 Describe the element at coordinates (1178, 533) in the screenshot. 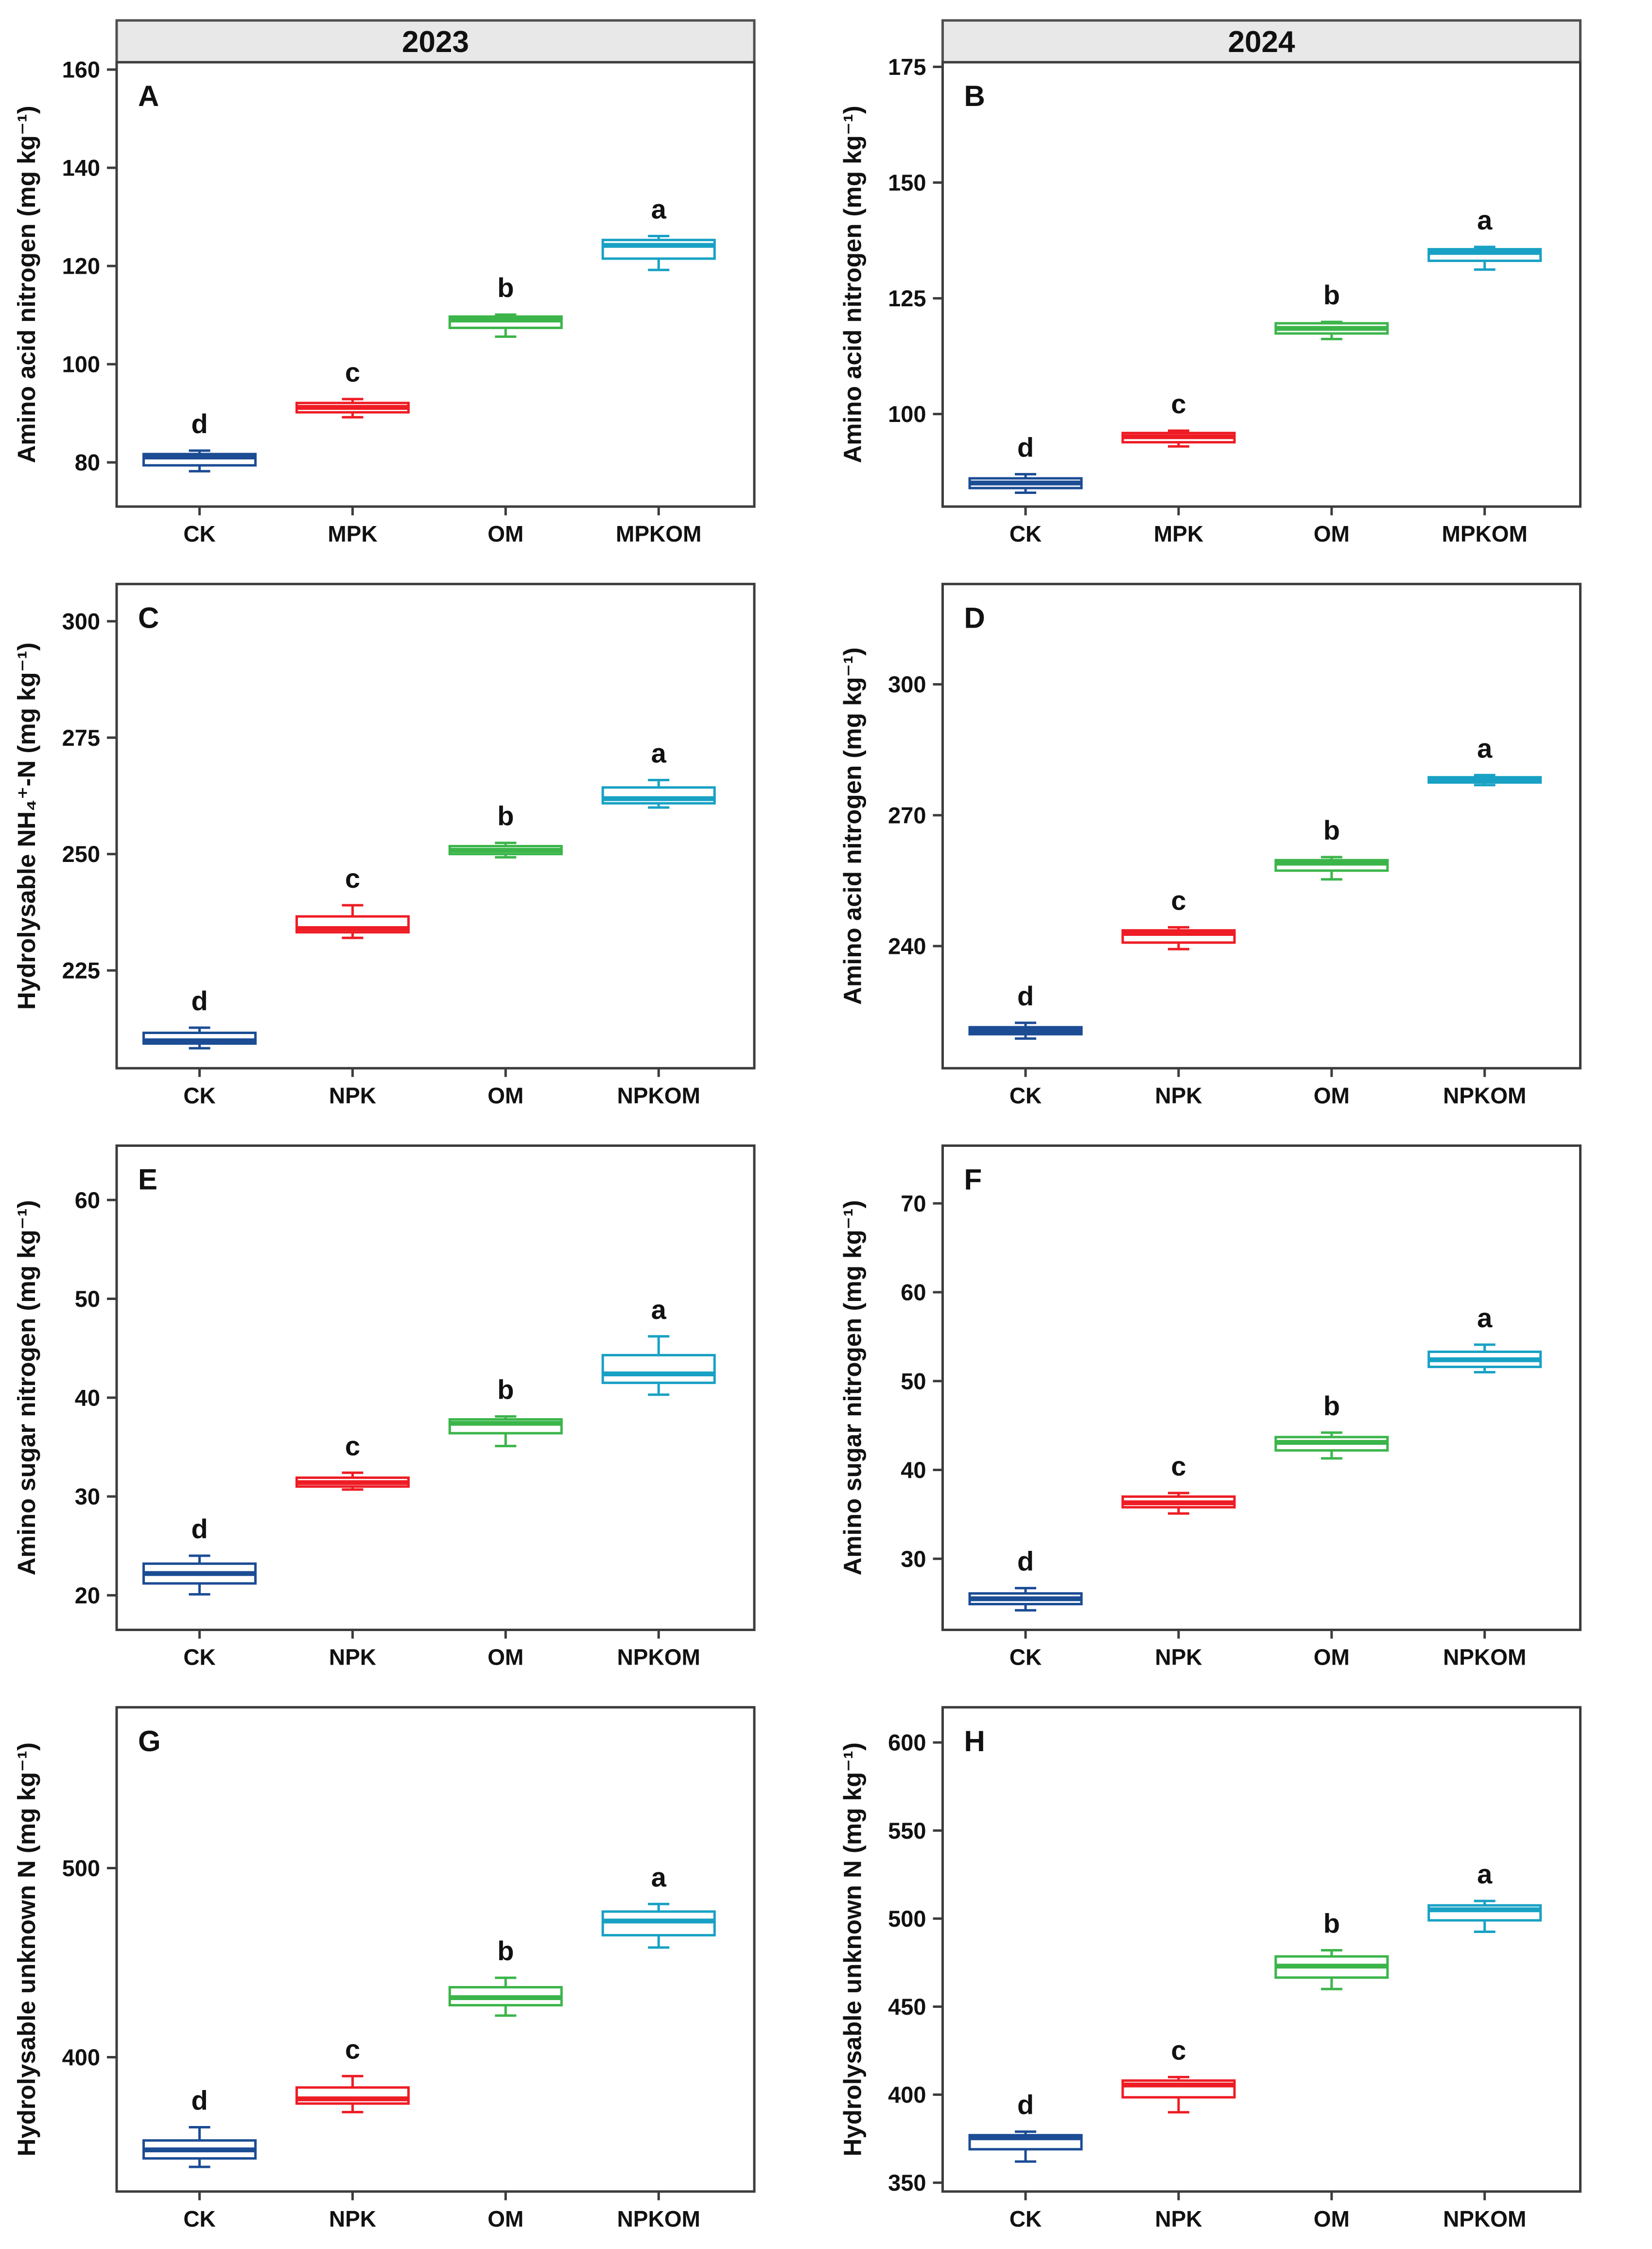

I see `panel-b-mpk-xtick-label: MPK` at that location.